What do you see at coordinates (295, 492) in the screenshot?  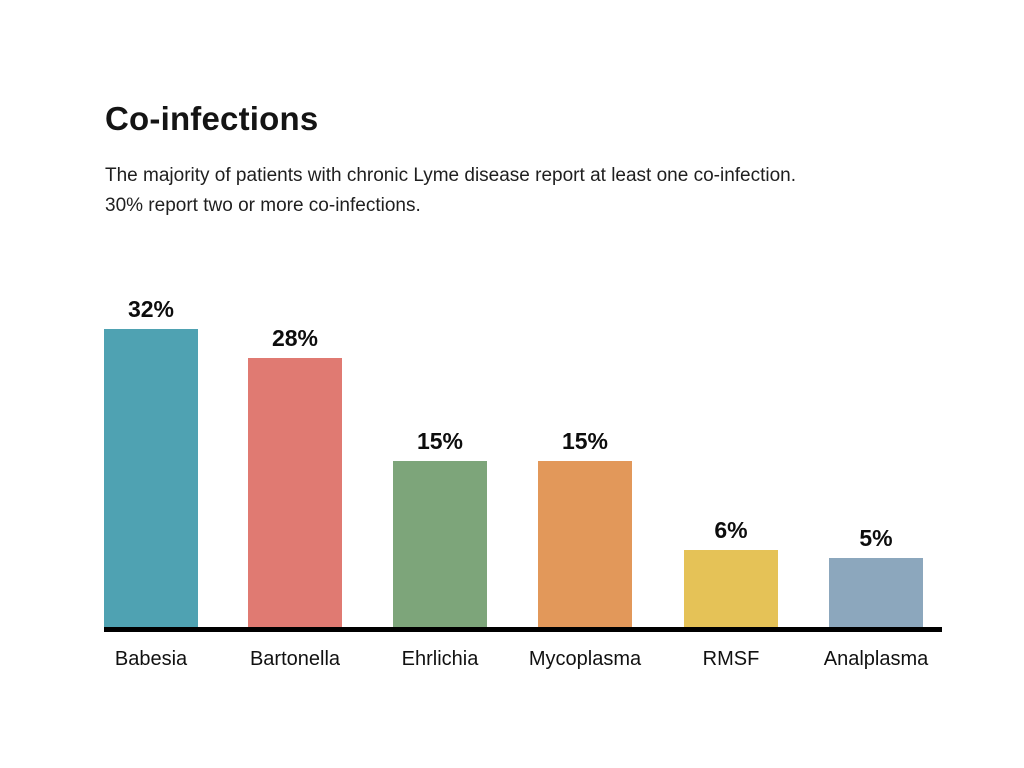 I see `bar-bartonella` at bounding box center [295, 492].